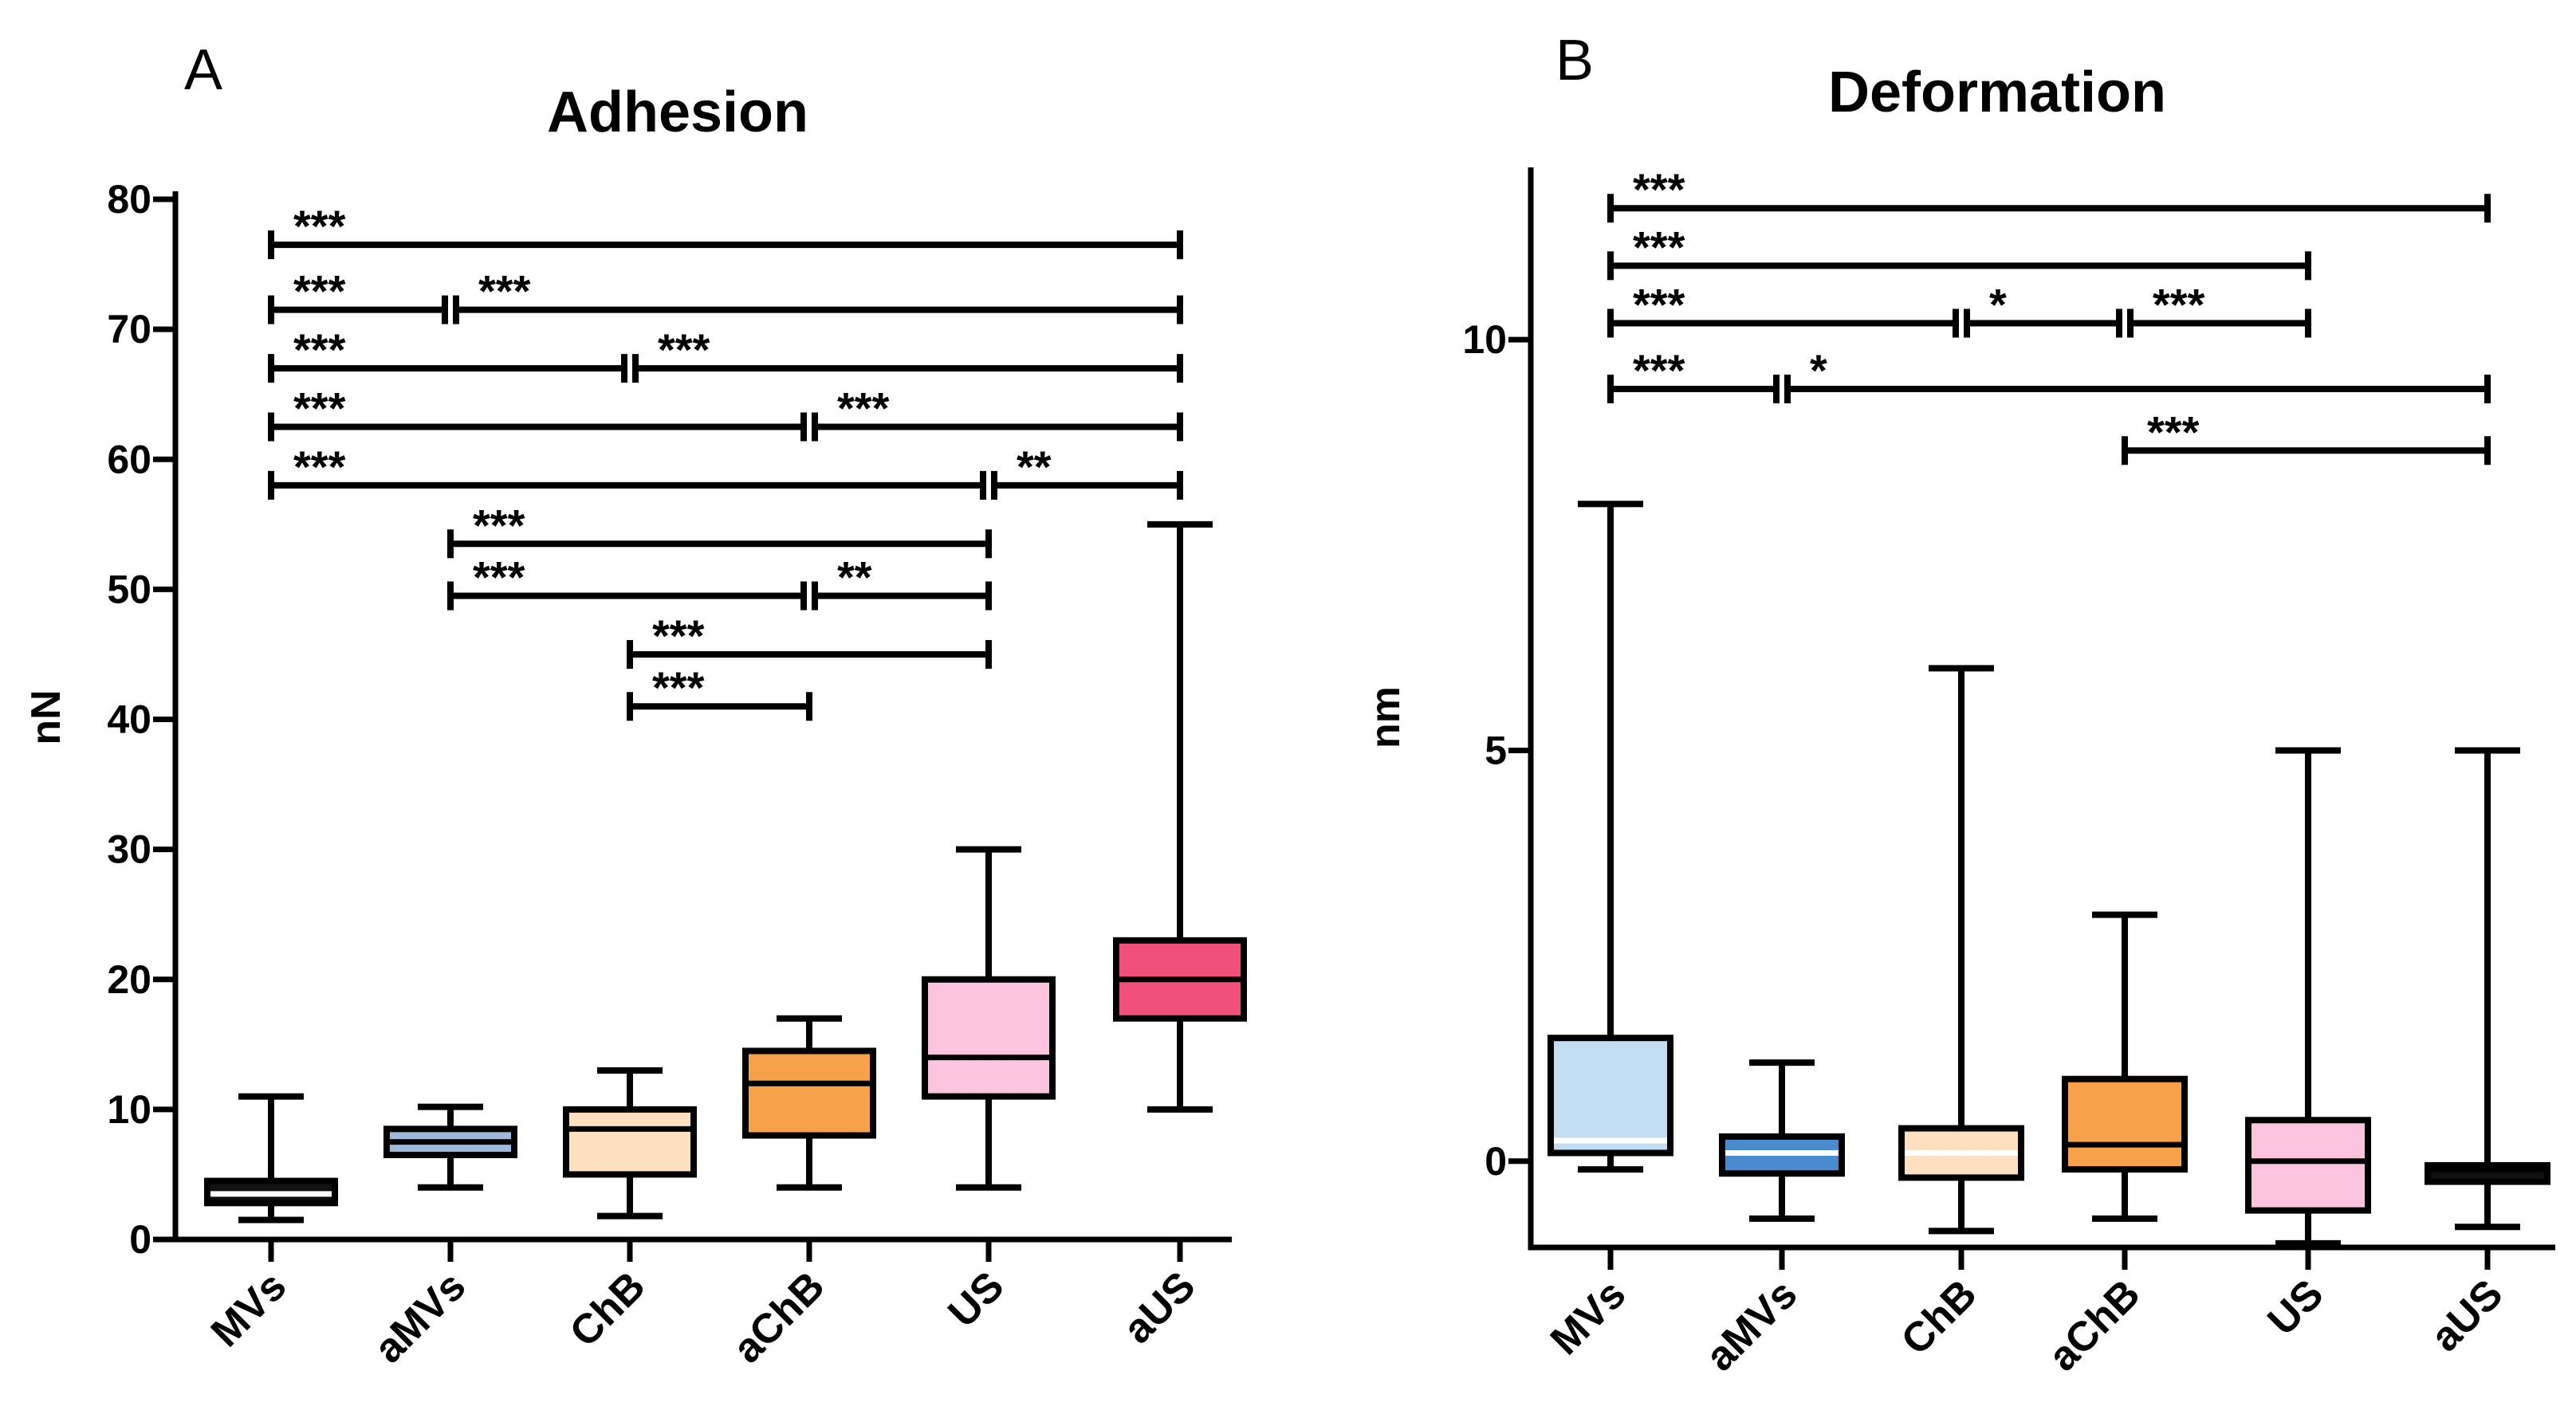 The width and height of the screenshot is (2576, 1422). What do you see at coordinates (1997, 92) in the screenshot?
I see `chart-title: Deformation` at bounding box center [1997, 92].